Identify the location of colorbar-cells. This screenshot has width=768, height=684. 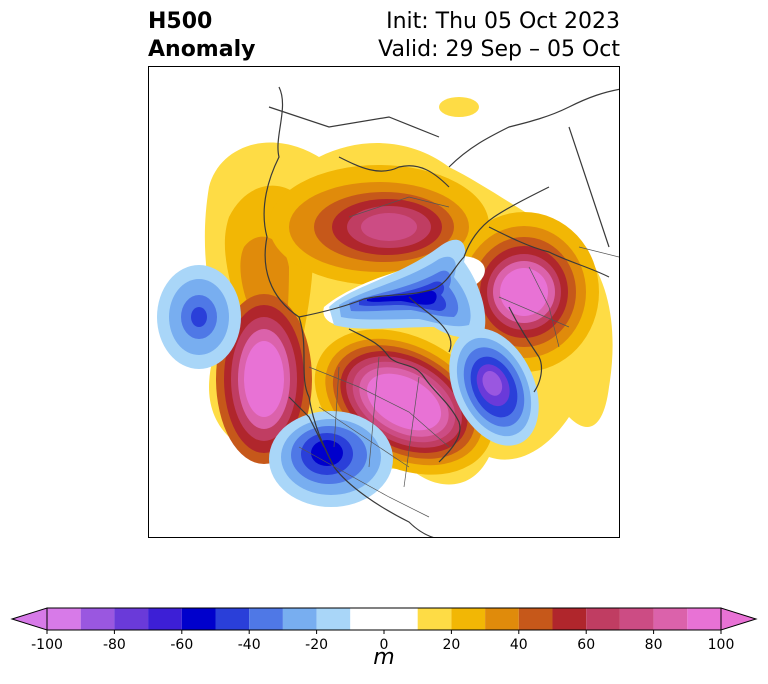
(384, 619).